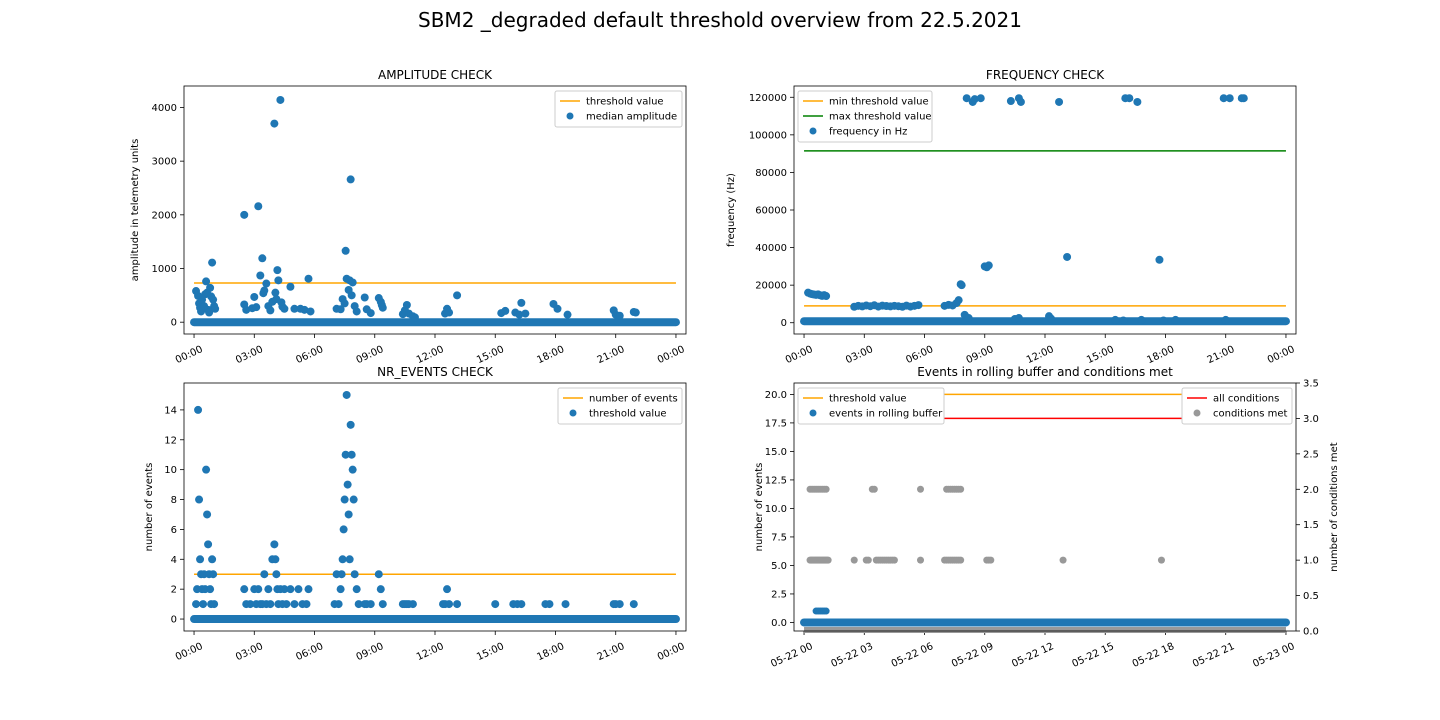 This screenshot has height=720, width=1440. Describe the element at coordinates (1311, 454) in the screenshot. I see `y-right-tick-label: 2.5` at that location.